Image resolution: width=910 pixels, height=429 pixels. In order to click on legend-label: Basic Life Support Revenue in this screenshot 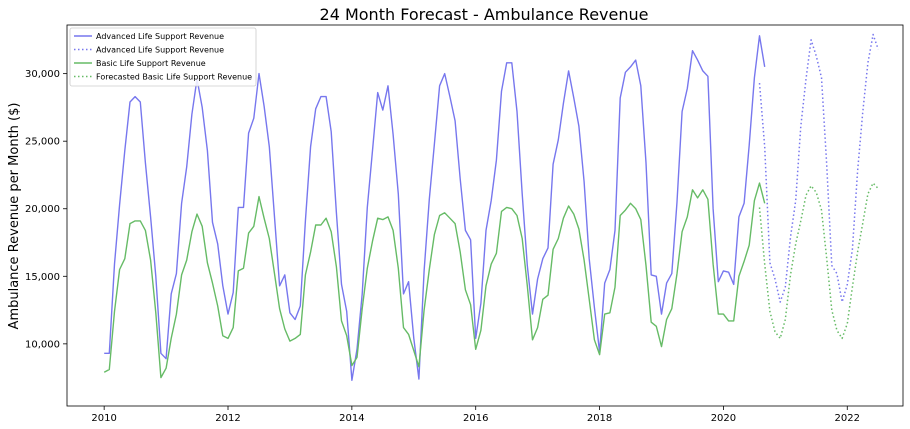, I will do `click(151, 63)`.